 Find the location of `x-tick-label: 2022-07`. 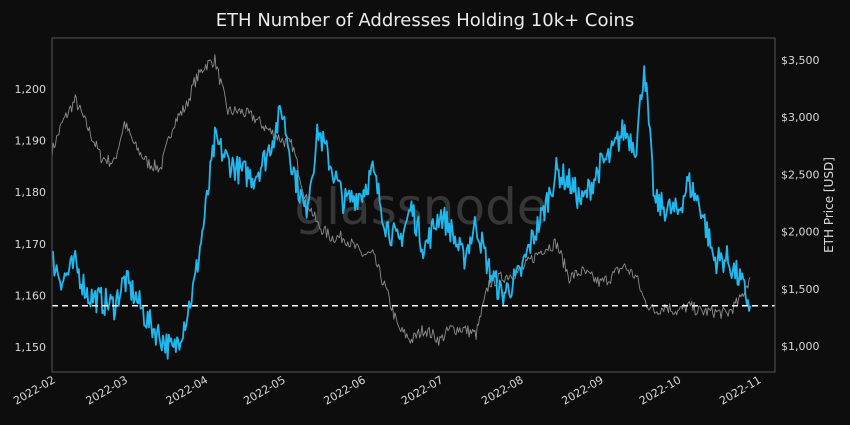

x-tick-label: 2022-07 is located at coordinates (422, 390).